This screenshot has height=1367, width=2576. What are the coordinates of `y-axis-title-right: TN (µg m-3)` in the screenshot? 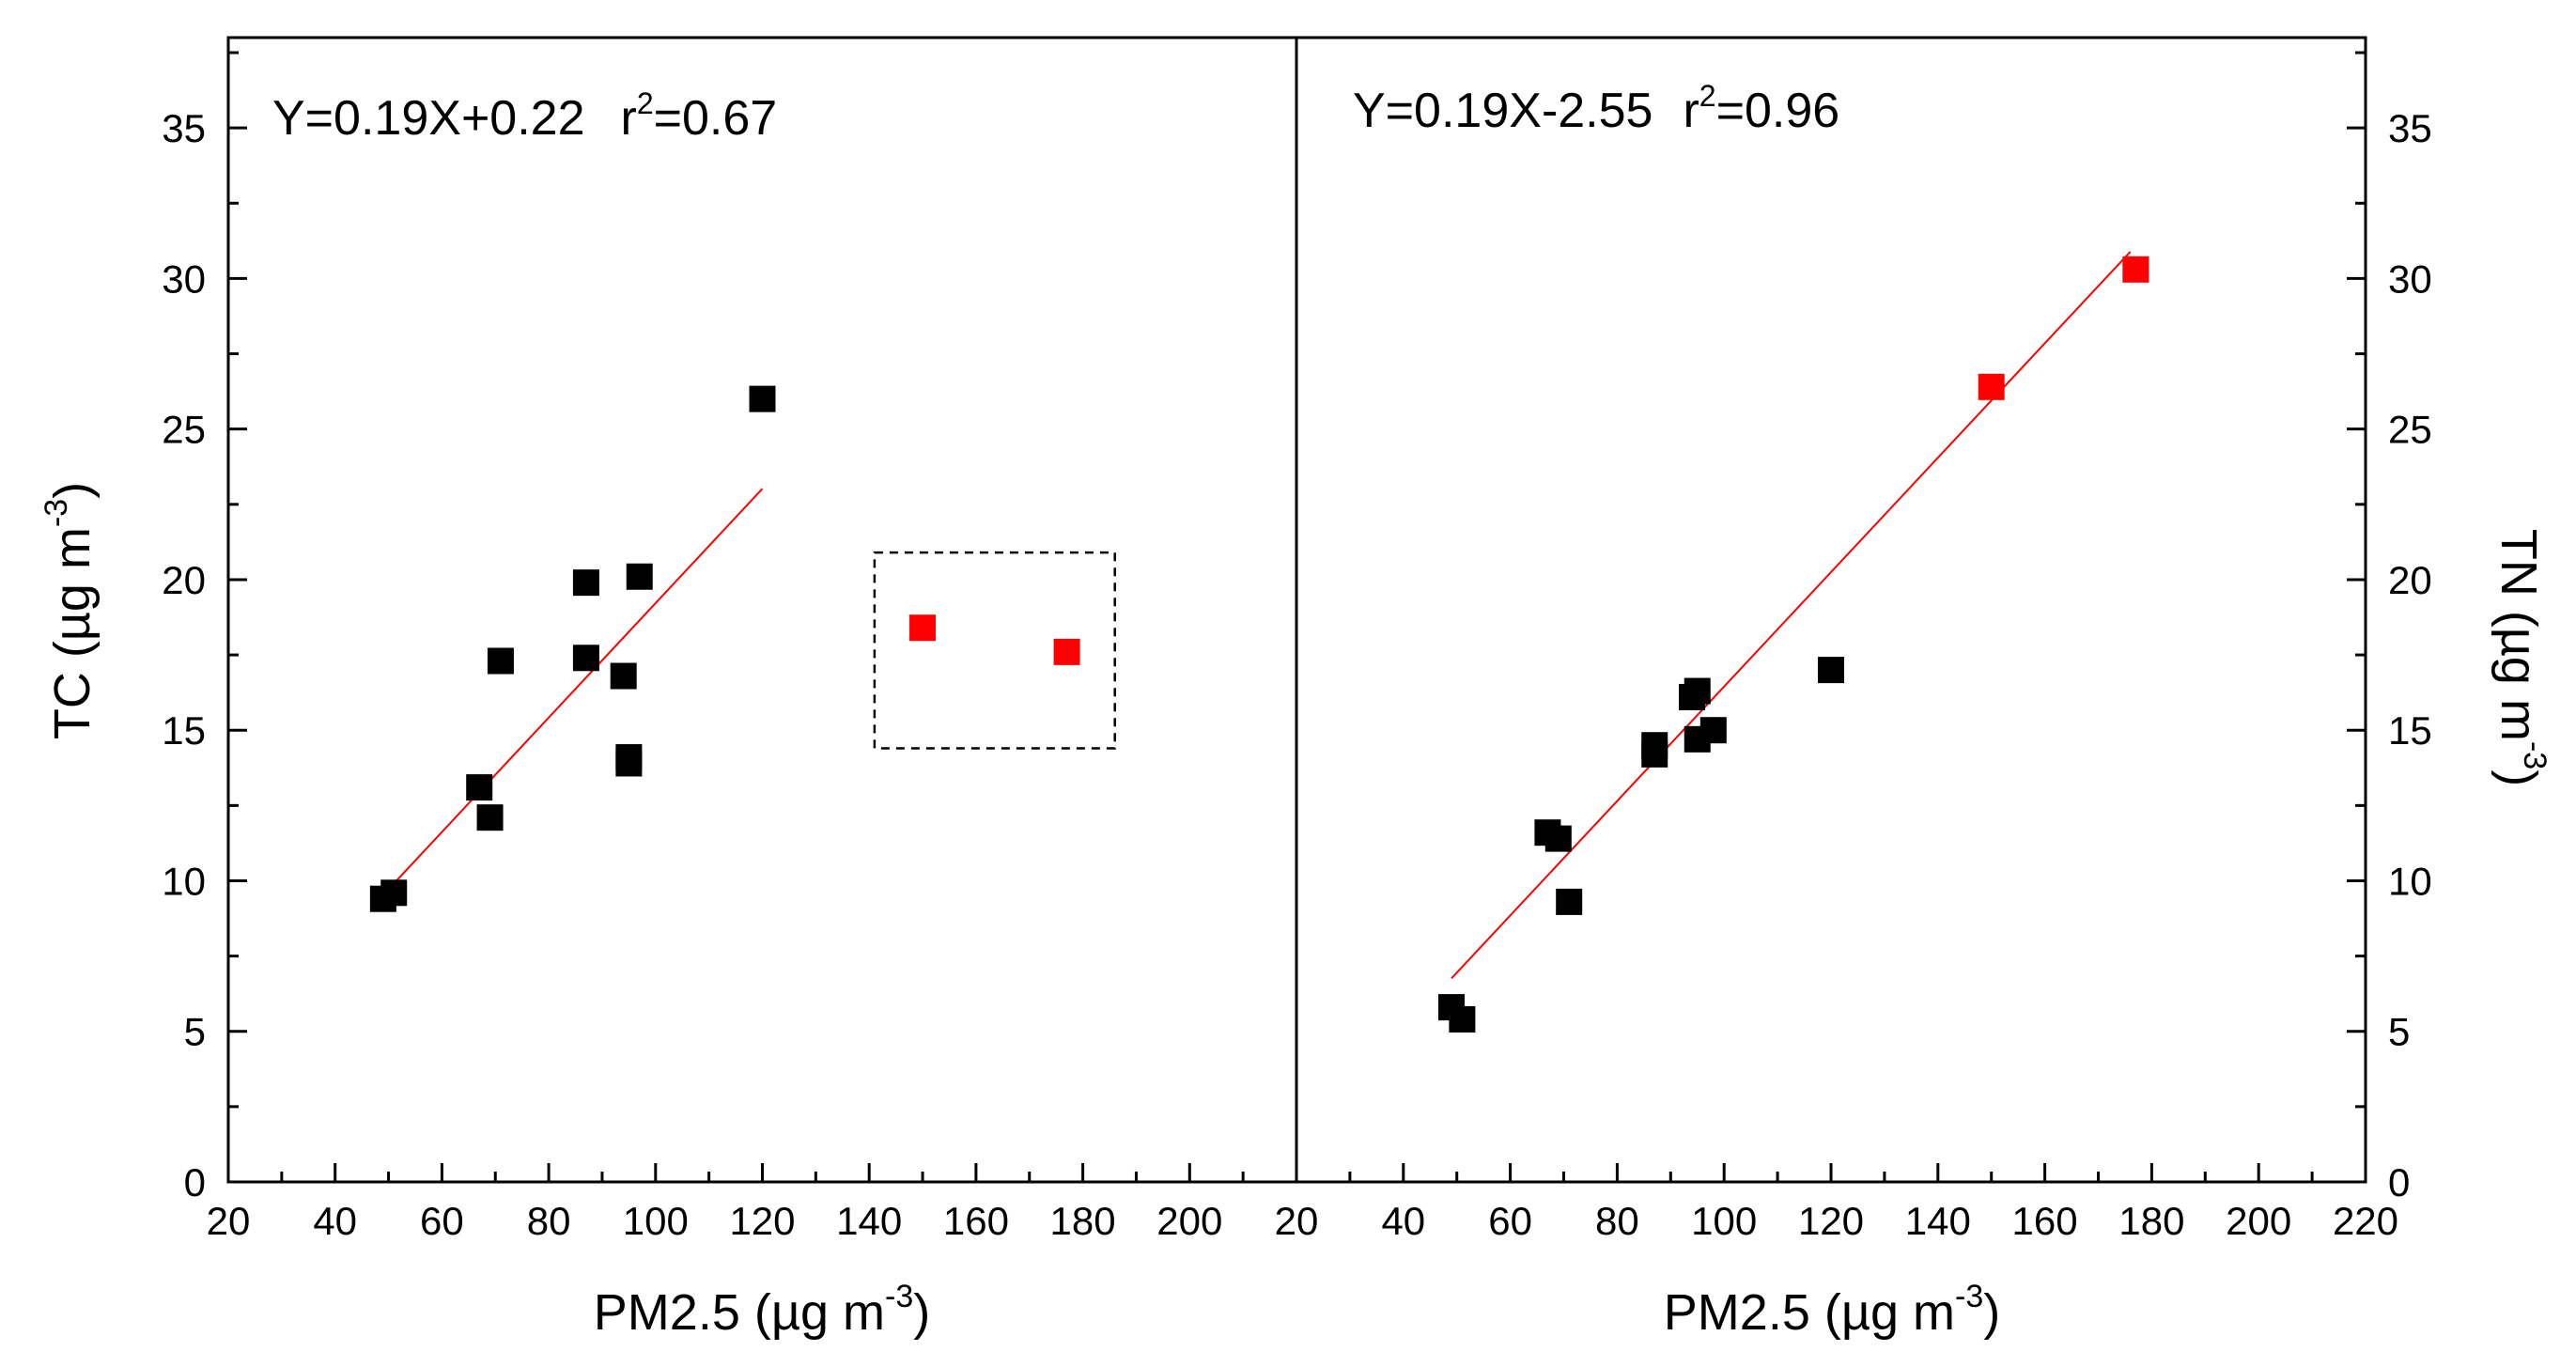 It's located at (2522, 657).